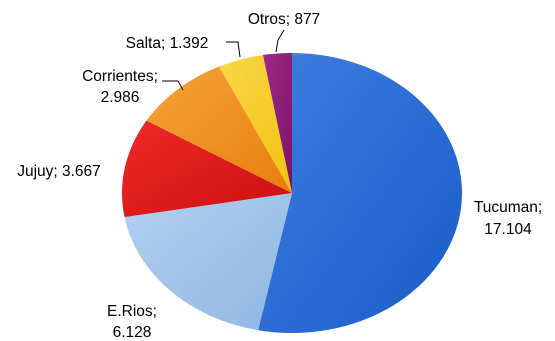  What do you see at coordinates (284, 19) in the screenshot?
I see `data-label-otros: Otros; 877` at bounding box center [284, 19].